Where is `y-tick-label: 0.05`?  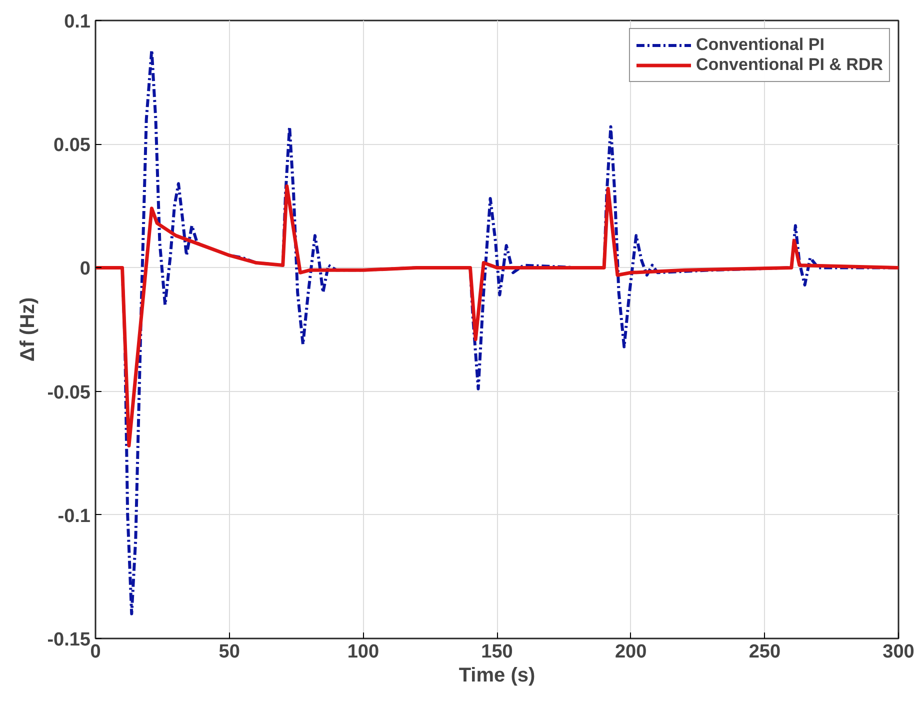
y-tick-label: 0.05 is located at coordinates (72, 145).